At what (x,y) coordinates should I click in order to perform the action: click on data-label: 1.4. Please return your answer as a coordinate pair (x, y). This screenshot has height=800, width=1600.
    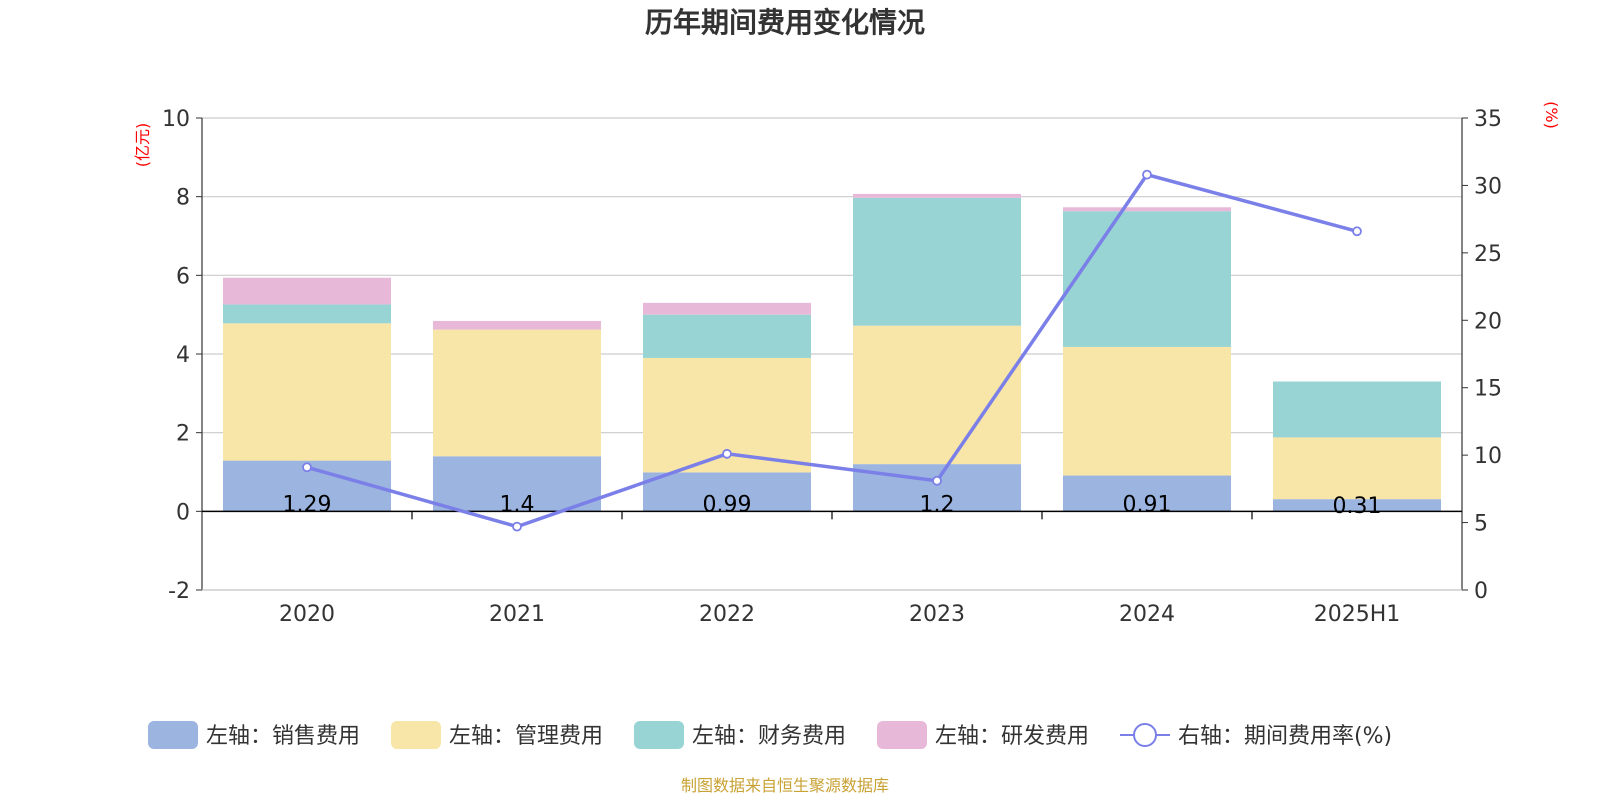
    Looking at the image, I should click on (517, 504).